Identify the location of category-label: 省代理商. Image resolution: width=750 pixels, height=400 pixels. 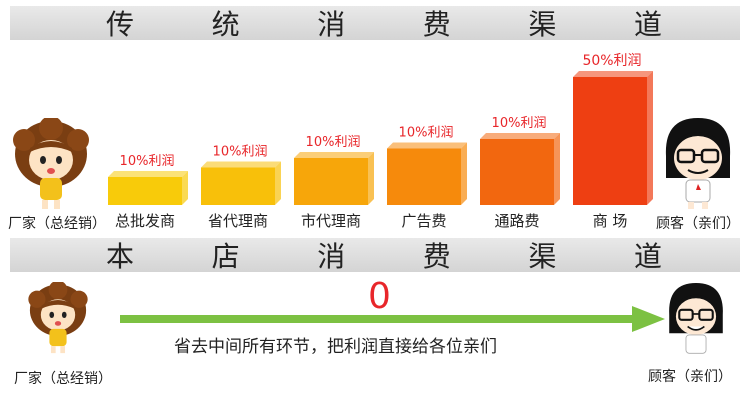
(238, 221).